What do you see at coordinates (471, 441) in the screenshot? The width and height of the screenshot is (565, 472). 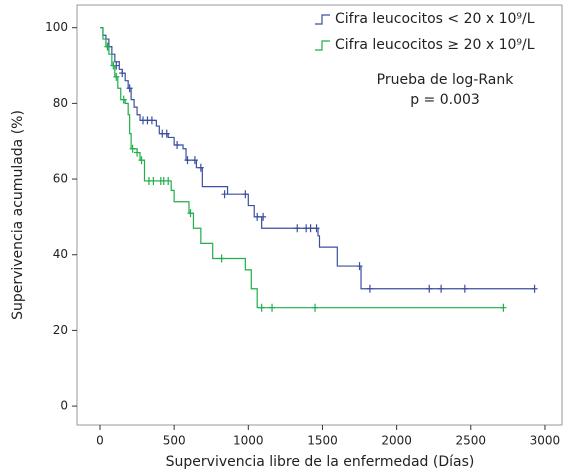 I see `x-tick-label: 2500` at bounding box center [471, 441].